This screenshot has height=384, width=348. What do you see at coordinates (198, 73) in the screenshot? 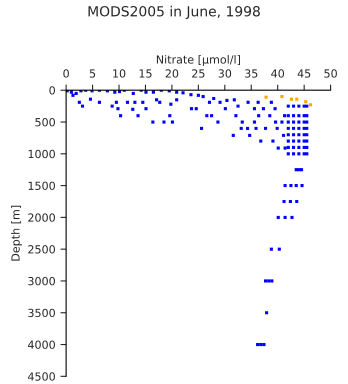
I see `x-tick-label: 25` at bounding box center [198, 73].